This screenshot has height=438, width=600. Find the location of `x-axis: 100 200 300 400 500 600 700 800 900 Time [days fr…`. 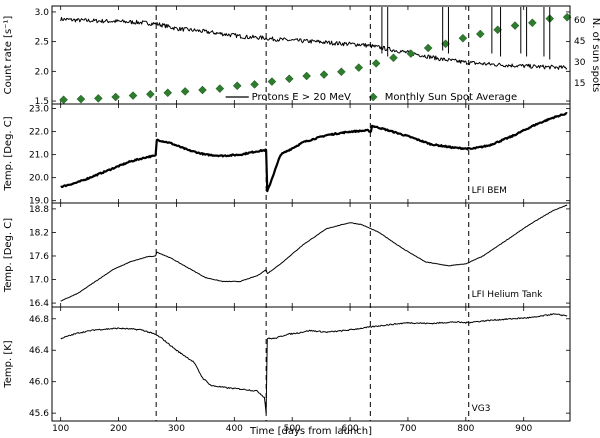

x-axis: 100 200 300 400 500 600 700 800 900 Time [days fr… is located at coordinates (292, 430).